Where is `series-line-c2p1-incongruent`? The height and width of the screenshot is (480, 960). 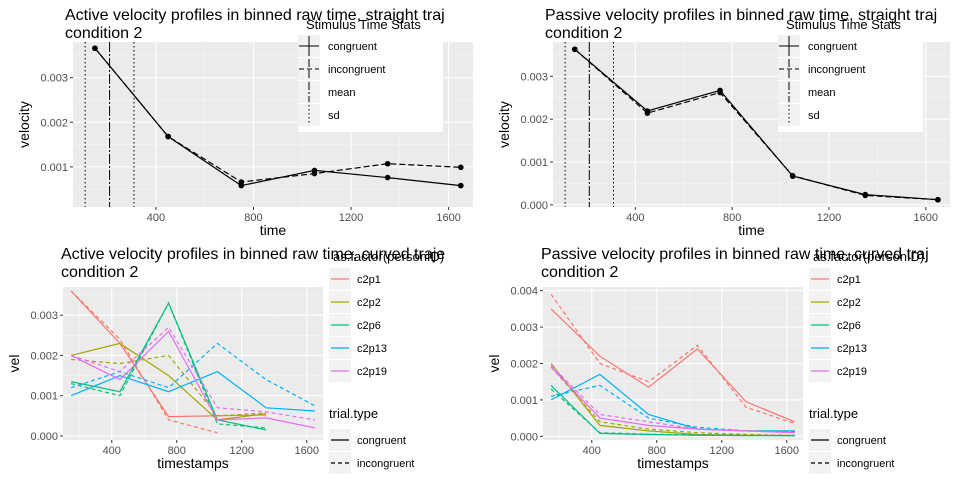
series-line-c2p1-incongruent is located at coordinates (673, 359).